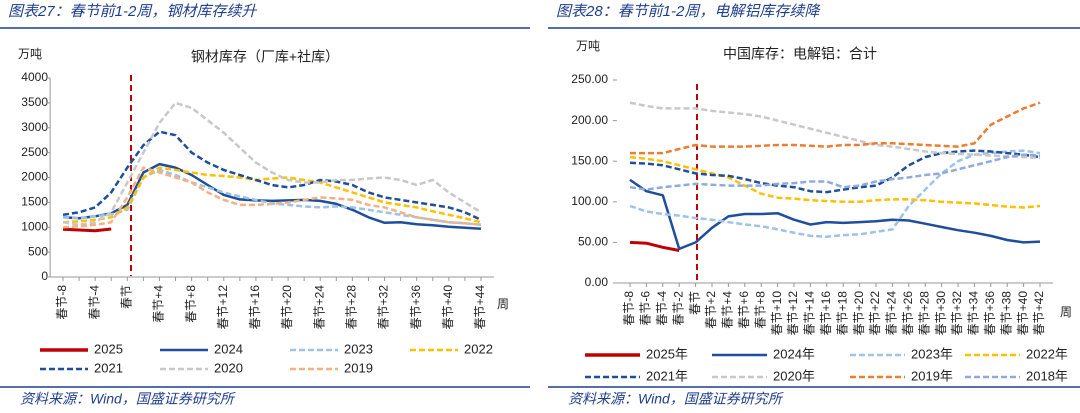 Image resolution: width=1080 pixels, height=413 pixels. Describe the element at coordinates (228, 348) in the screenshot. I see `legend-label: 2024` at that location.